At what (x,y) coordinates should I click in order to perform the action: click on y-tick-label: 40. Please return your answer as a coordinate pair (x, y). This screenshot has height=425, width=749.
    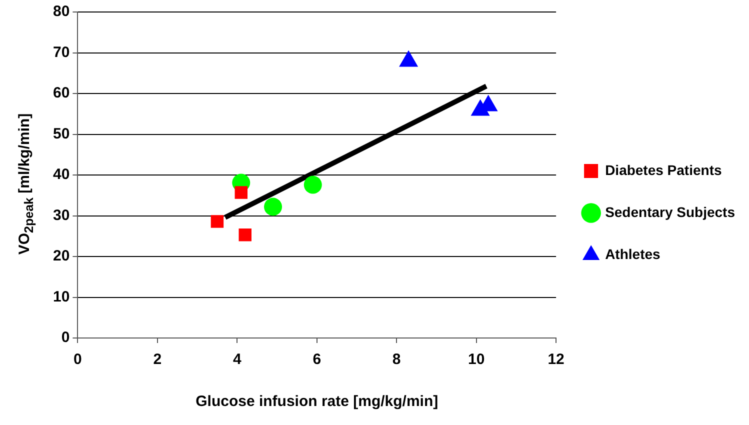
    Looking at the image, I should click on (61, 175).